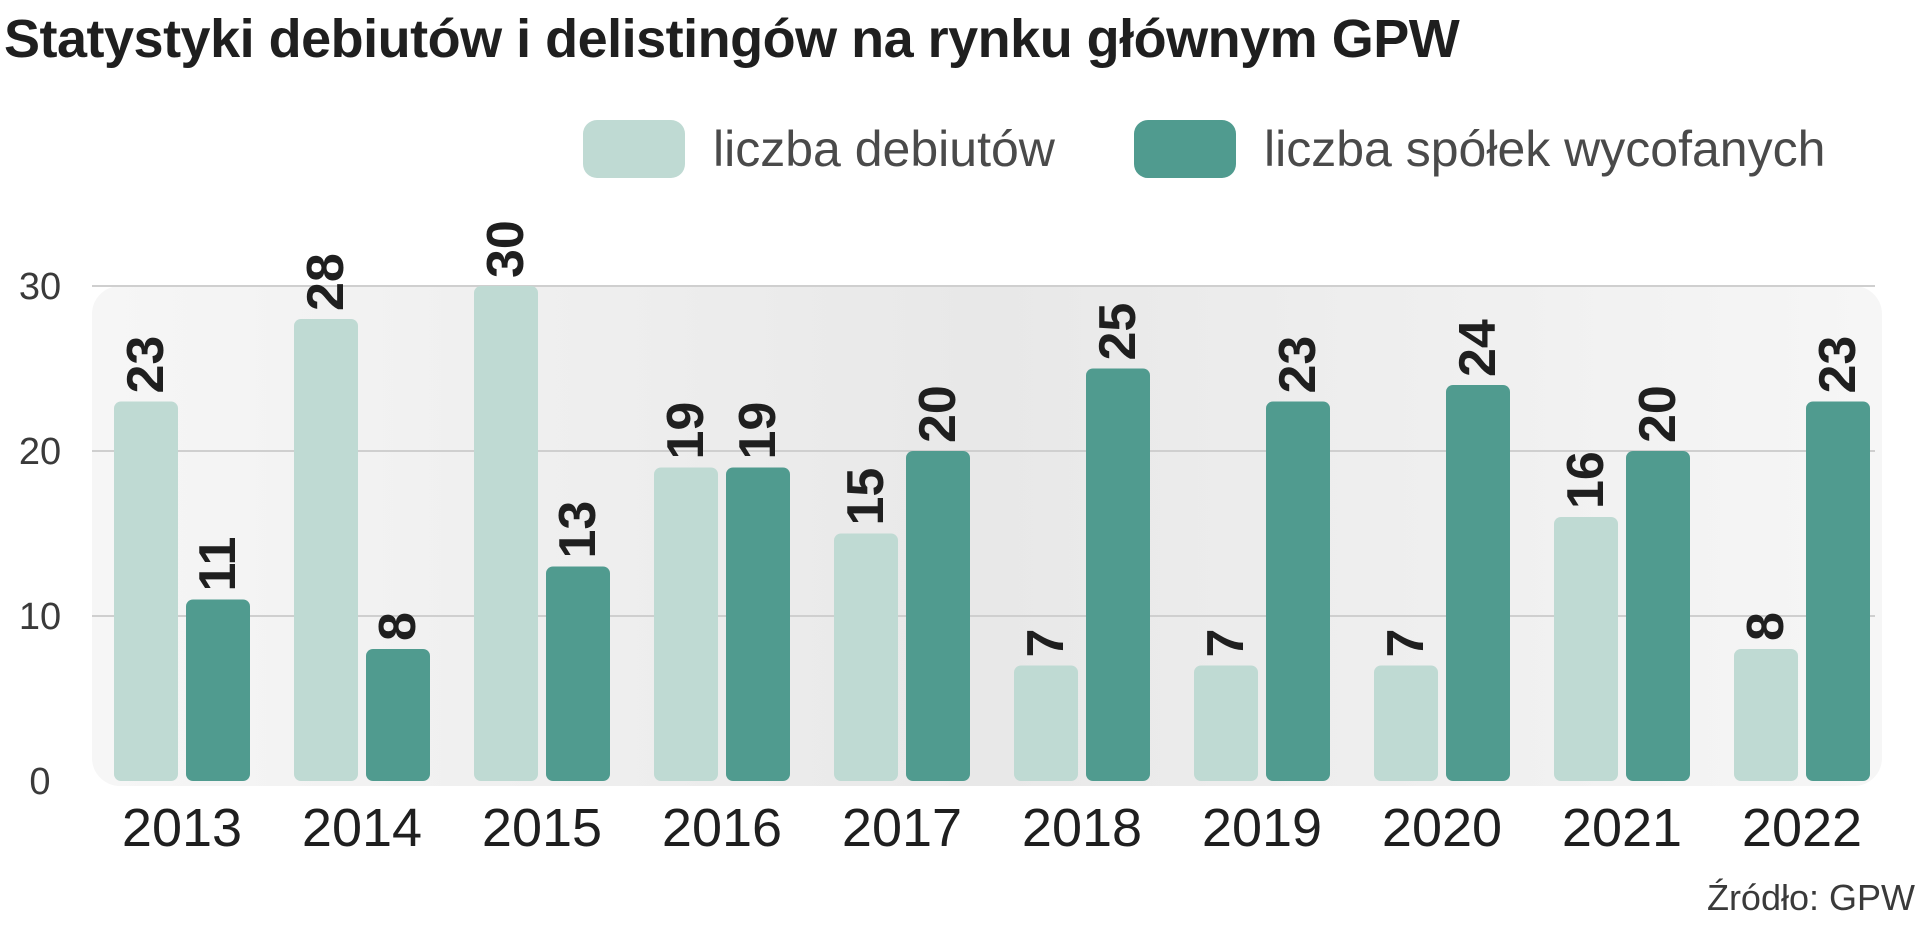 This screenshot has height=927, width=1920. Describe the element at coordinates (39, 782) in the screenshot. I see `y-tick-label: 0` at that location.